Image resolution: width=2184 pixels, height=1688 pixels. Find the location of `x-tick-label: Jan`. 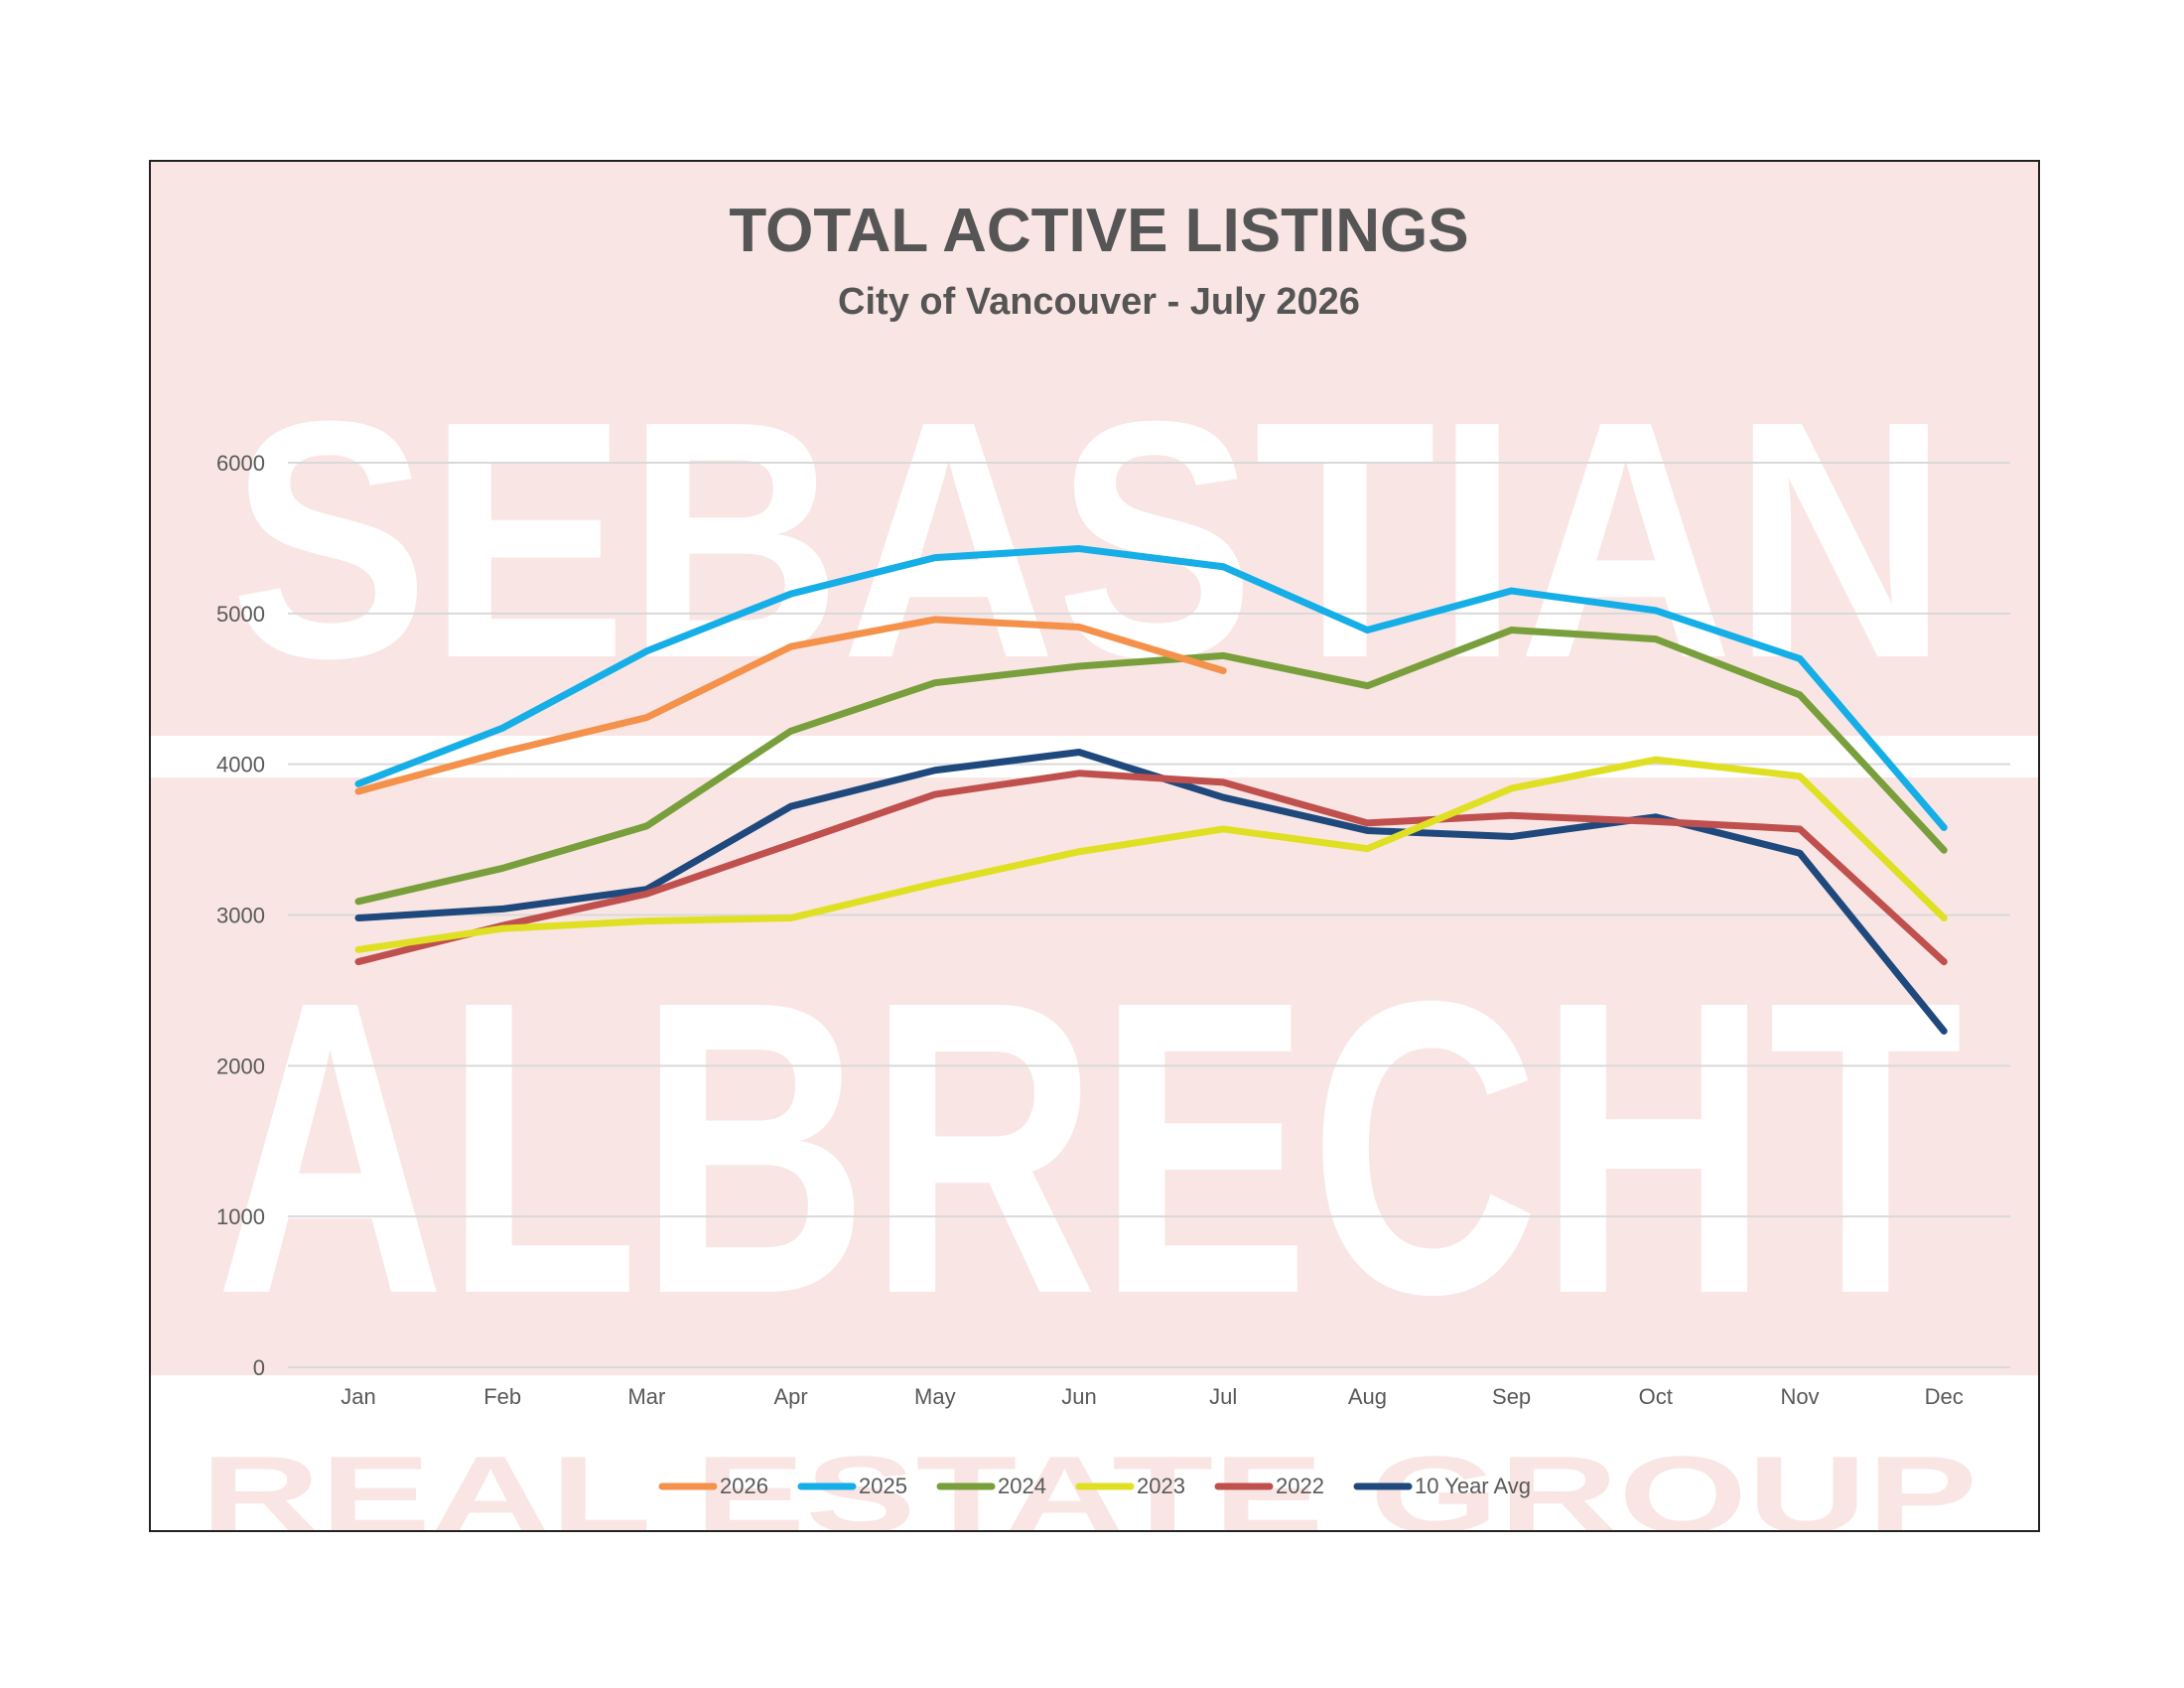

x-tick-label: Jan is located at coordinates (358, 1396).